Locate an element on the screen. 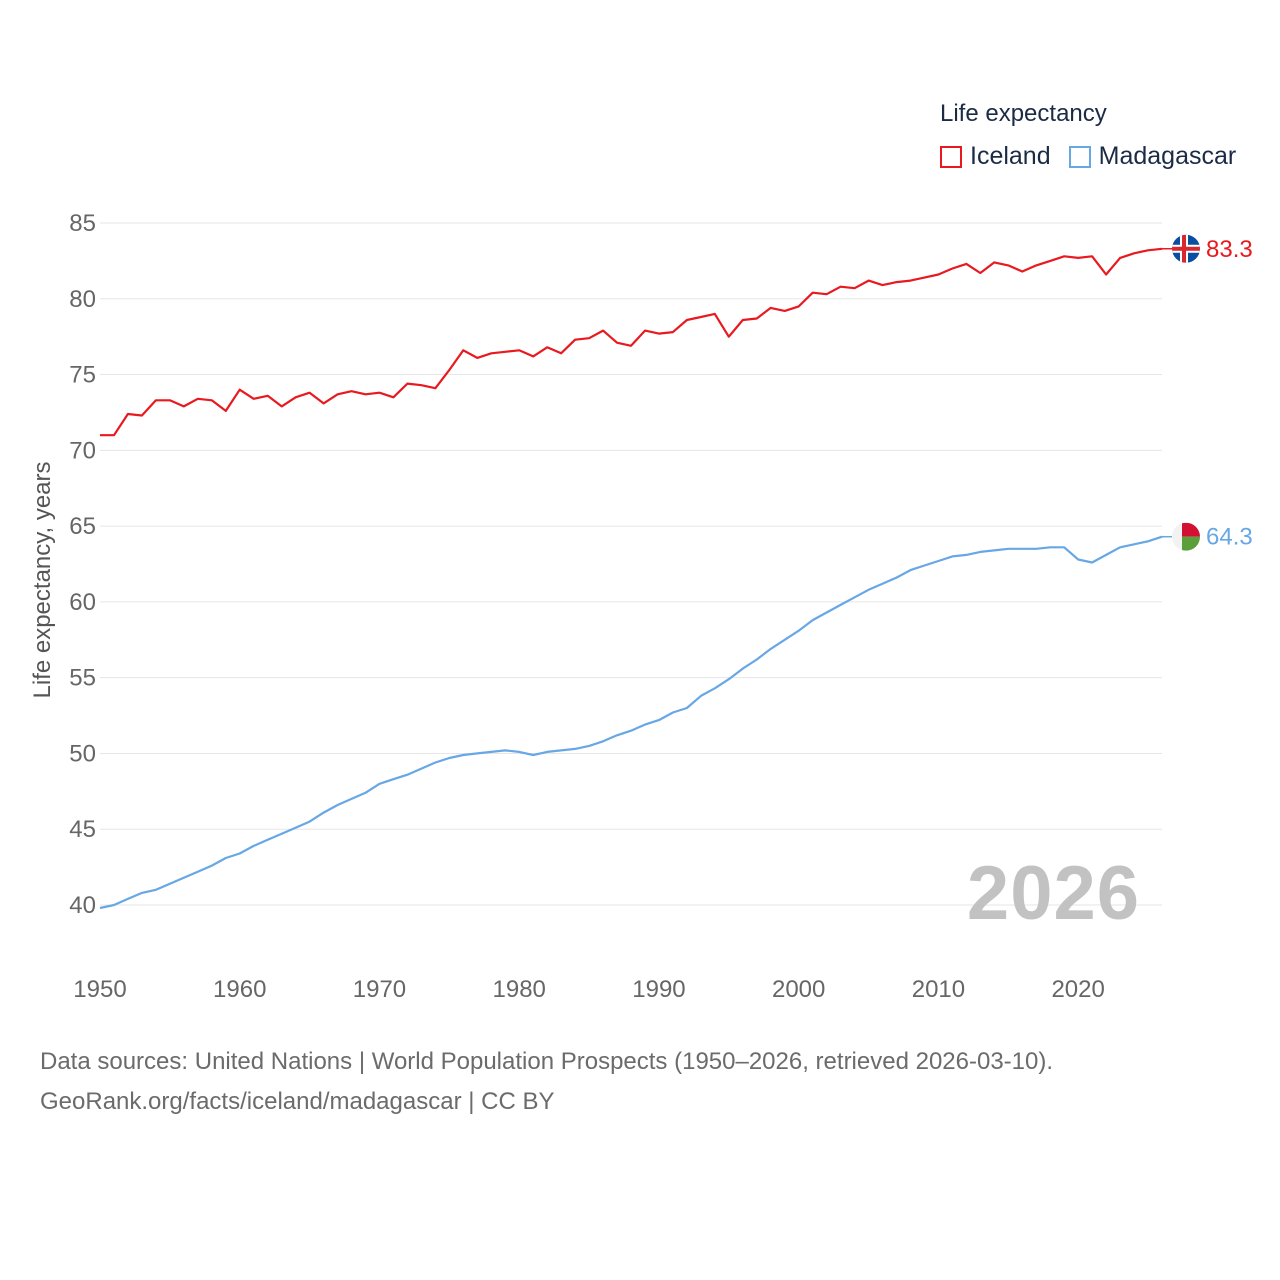  y-tick-label-65: 65 is located at coordinates (82, 526).